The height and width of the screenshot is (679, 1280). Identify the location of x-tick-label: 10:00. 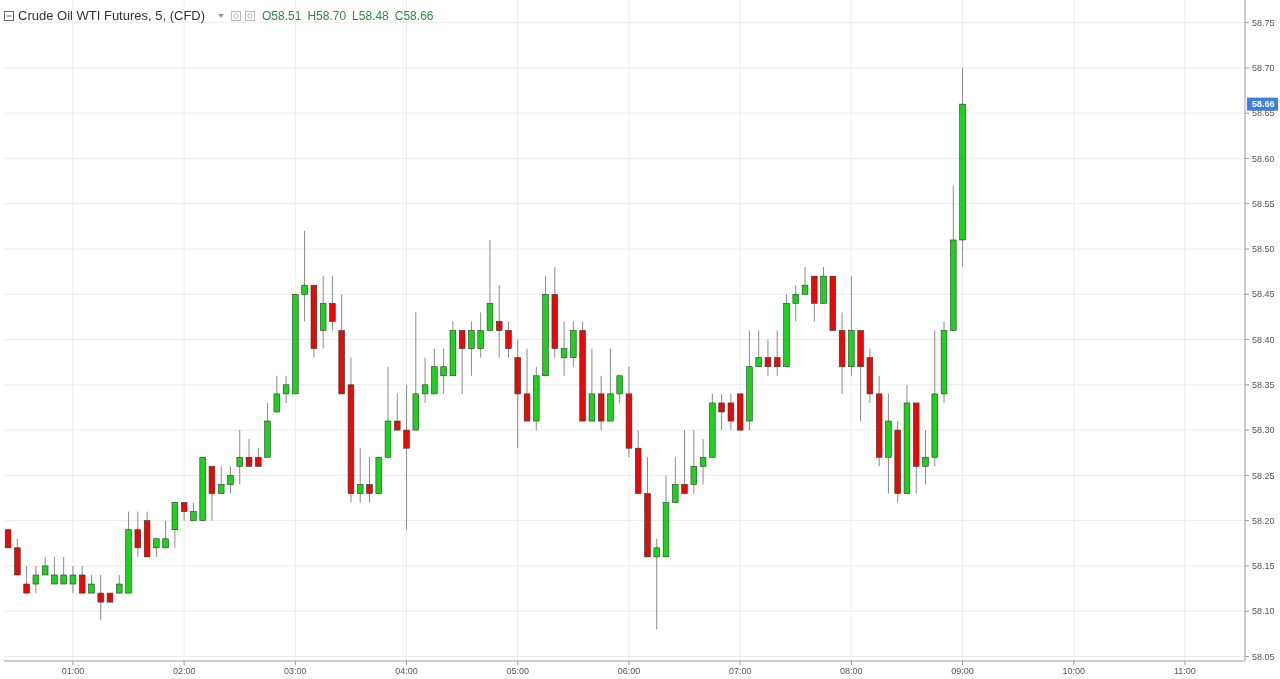
(1074, 671).